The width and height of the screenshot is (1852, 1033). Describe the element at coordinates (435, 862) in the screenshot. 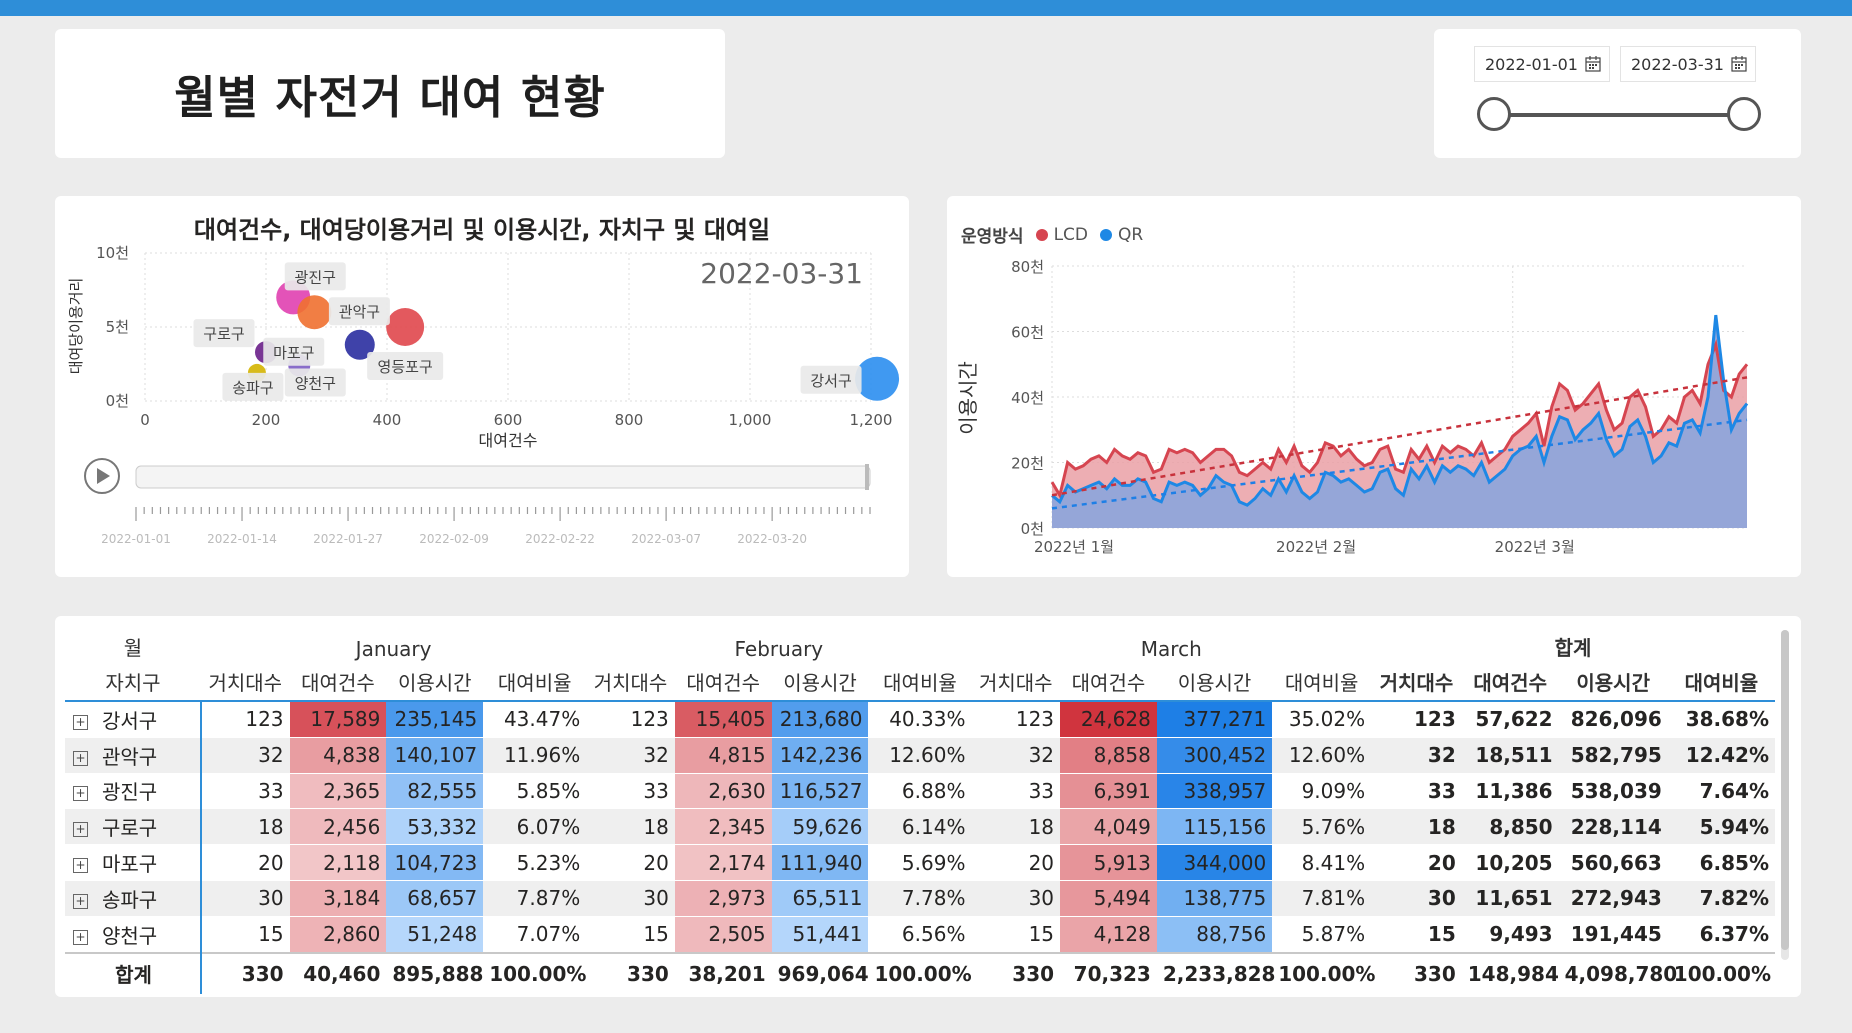

I see `cell-jan-2: 104,723` at that location.